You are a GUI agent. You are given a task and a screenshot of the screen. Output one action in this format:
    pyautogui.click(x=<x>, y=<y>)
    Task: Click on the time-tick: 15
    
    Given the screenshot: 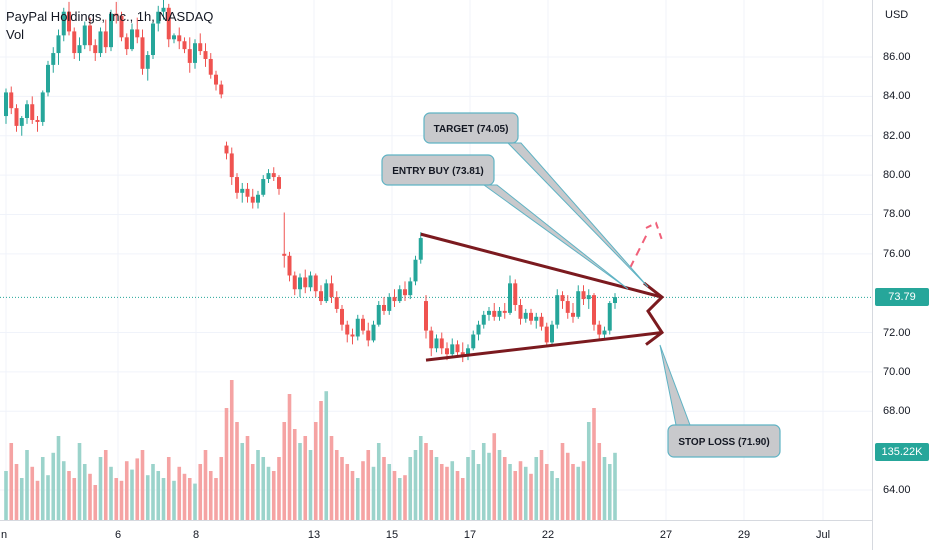 What is the action you would take?
    pyautogui.click(x=392, y=535)
    